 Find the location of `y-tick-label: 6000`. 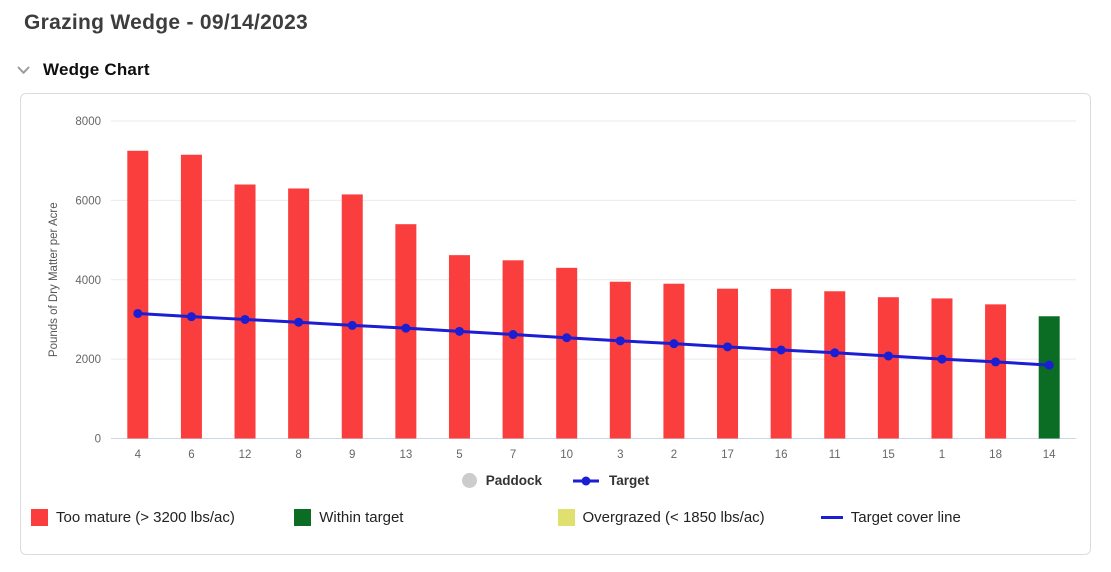

y-tick-label: 6000 is located at coordinates (88, 201).